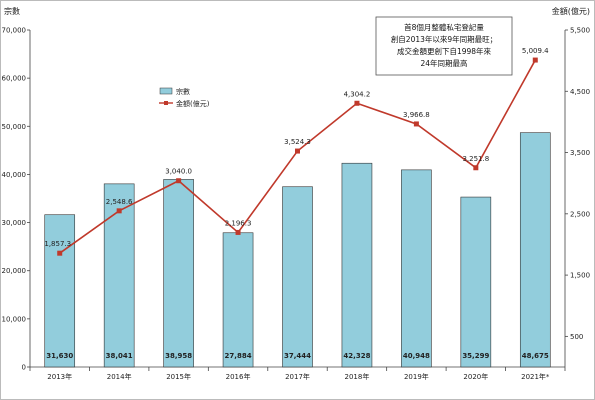  What do you see at coordinates (238, 376) in the screenshot?
I see `x-tick-label: 2016年` at bounding box center [238, 376].